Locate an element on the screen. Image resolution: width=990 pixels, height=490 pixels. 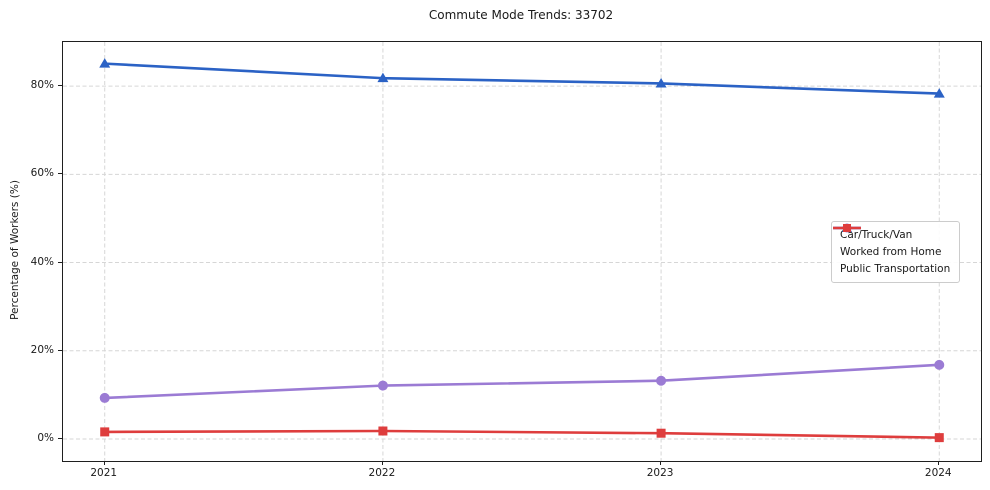
legend-item-worked-from-home: Worked from Home is located at coordinates (891, 241).